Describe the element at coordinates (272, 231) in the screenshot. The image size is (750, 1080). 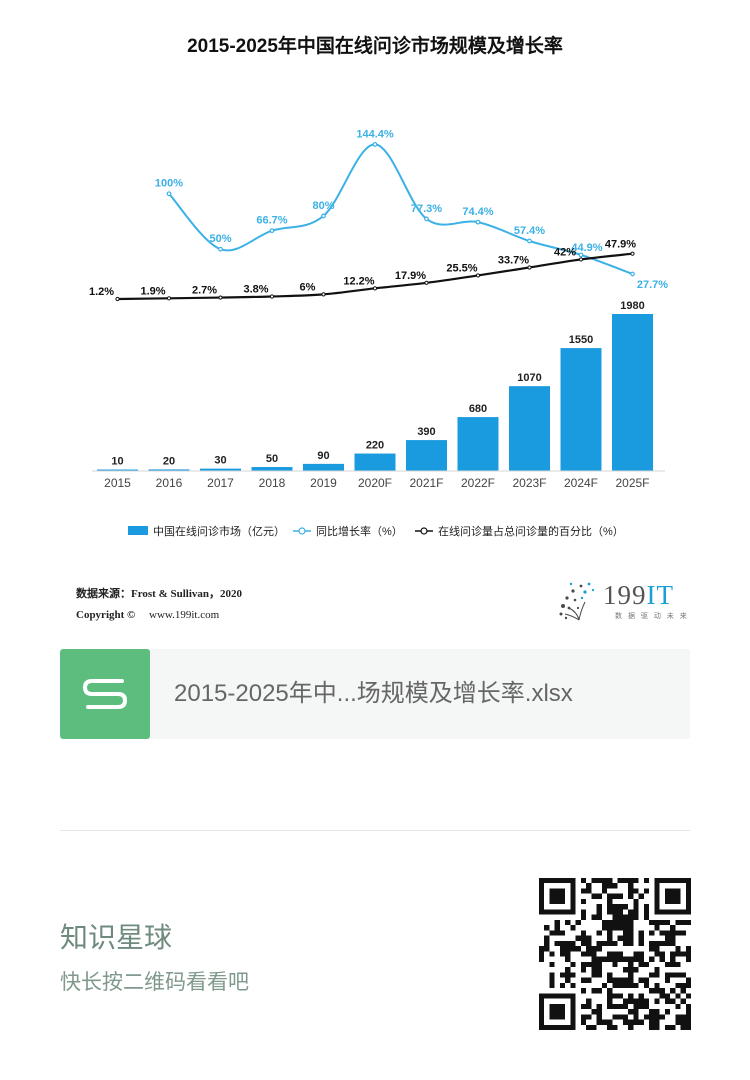
I see `growth-point-2018` at that location.